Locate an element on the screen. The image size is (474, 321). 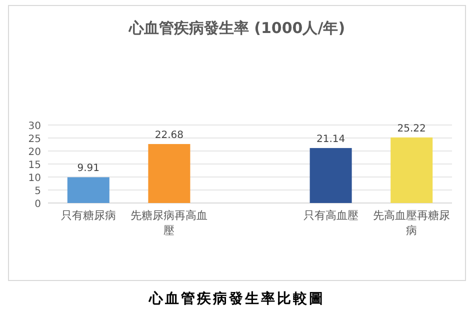
x-tick-label: 先高血壓再糖尿病 is located at coordinates (411, 223).